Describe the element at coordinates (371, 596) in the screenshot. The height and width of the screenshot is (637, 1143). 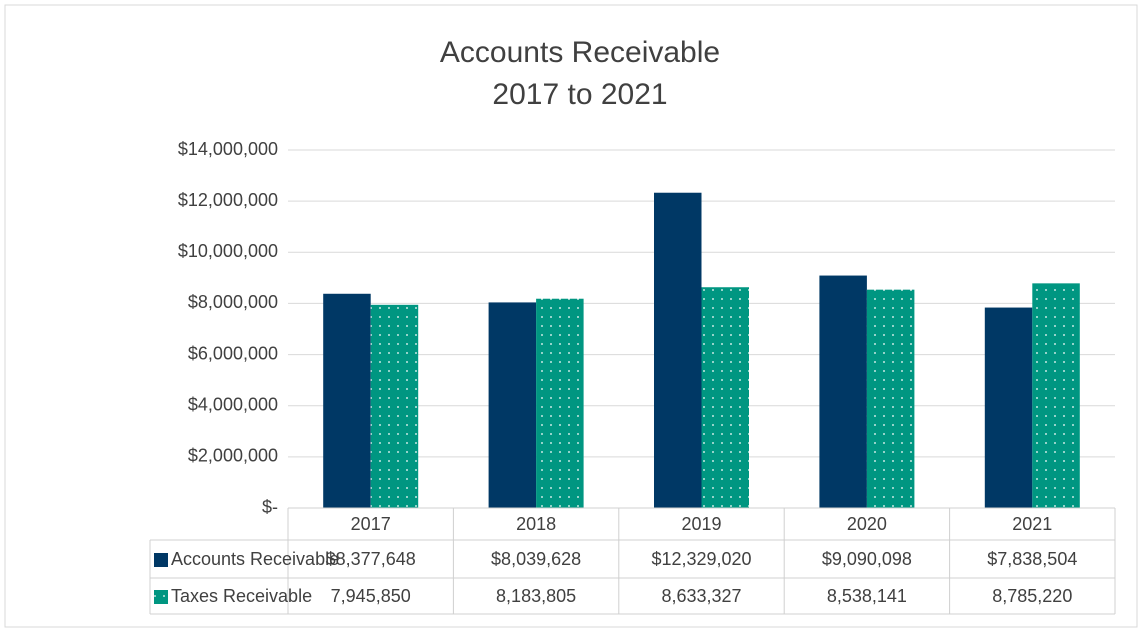
I see `data-label: 7,945,850` at that location.